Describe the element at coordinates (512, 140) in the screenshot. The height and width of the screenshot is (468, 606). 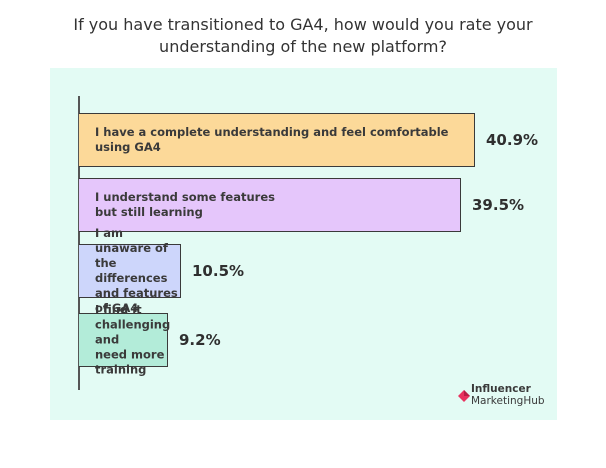
I see `value-label-1: 40.9%` at that location.